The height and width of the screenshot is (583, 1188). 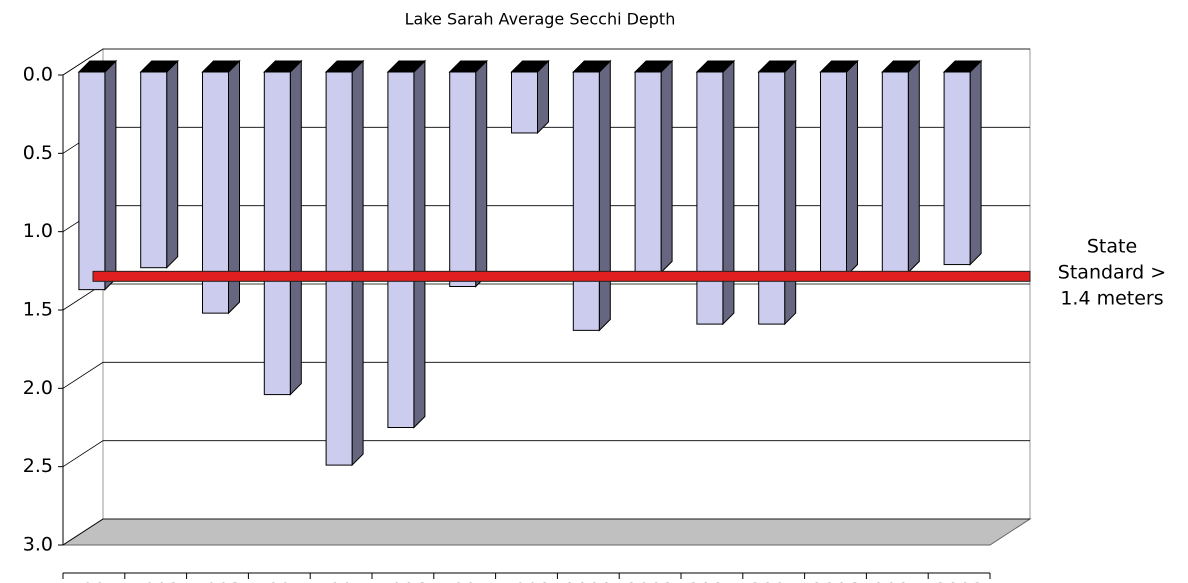 What do you see at coordinates (540, 19) in the screenshot?
I see `chart-title: Lake Sarah Average Secchi Depth` at bounding box center [540, 19].